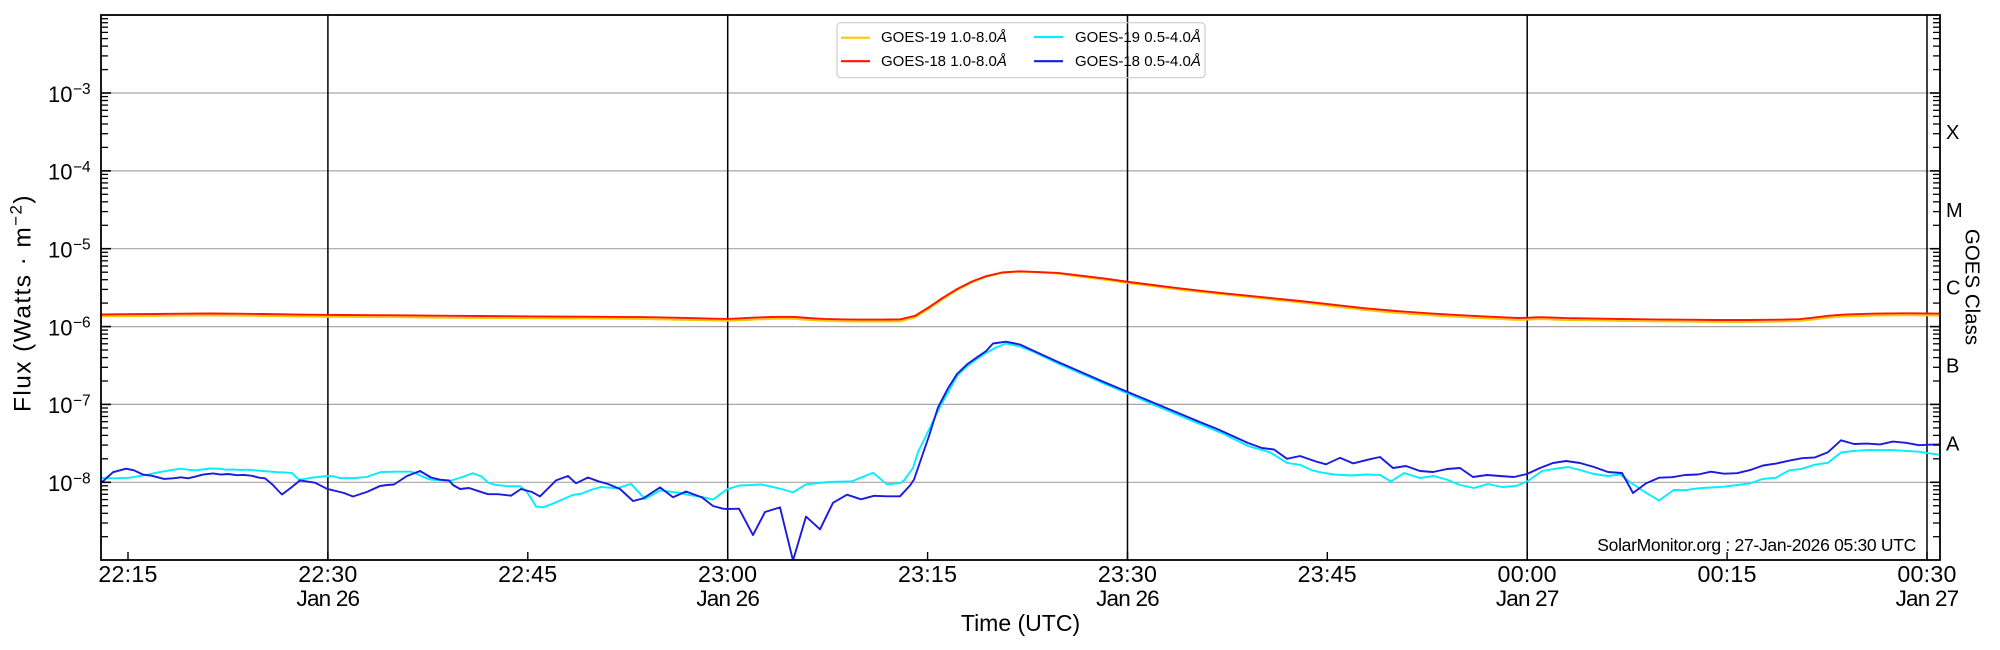 This screenshot has height=650, width=2000. What do you see at coordinates (927, 574) in the screenshot?
I see `svg-text: 23:15` at bounding box center [927, 574].